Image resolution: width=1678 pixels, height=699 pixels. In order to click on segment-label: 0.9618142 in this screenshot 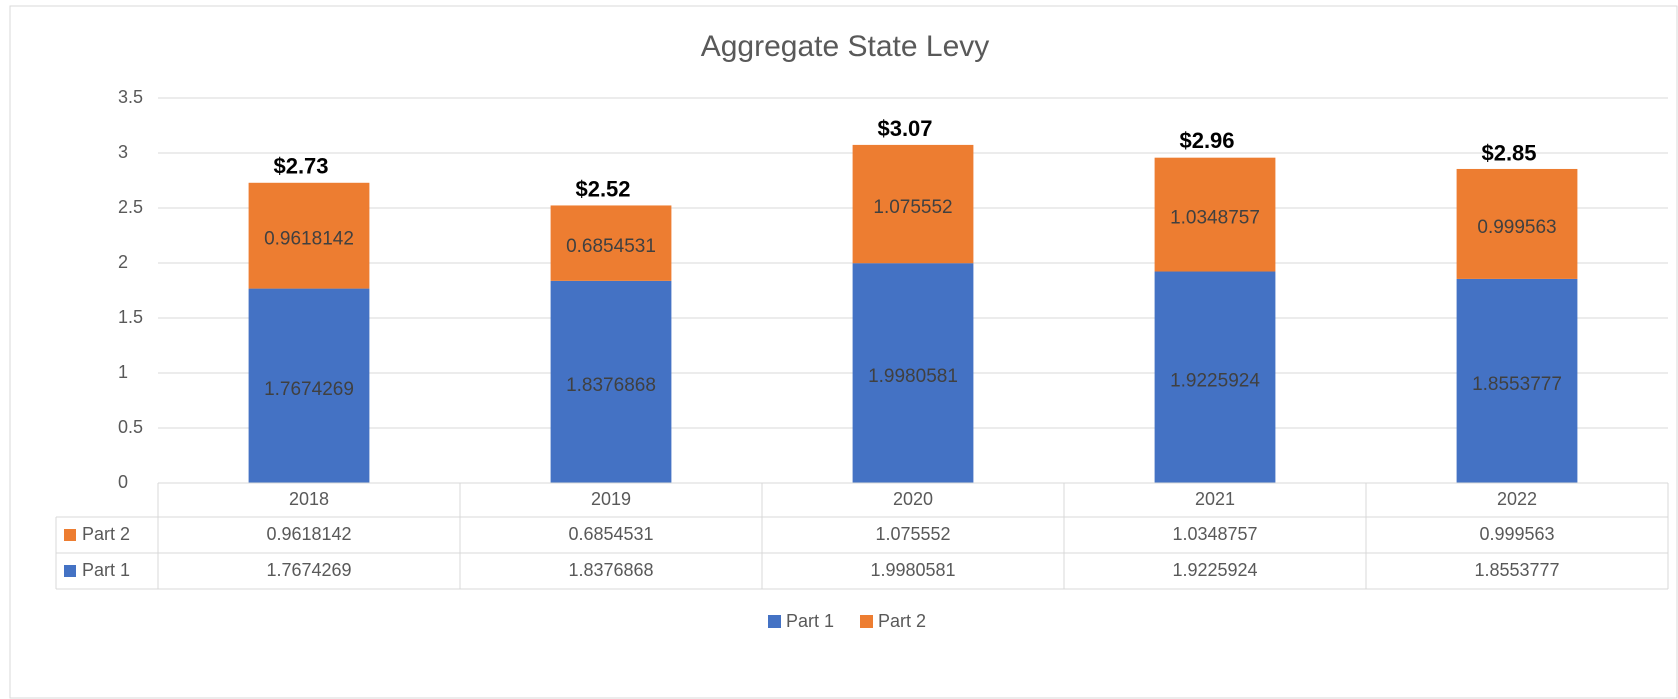, I will do `click(309, 239)`.